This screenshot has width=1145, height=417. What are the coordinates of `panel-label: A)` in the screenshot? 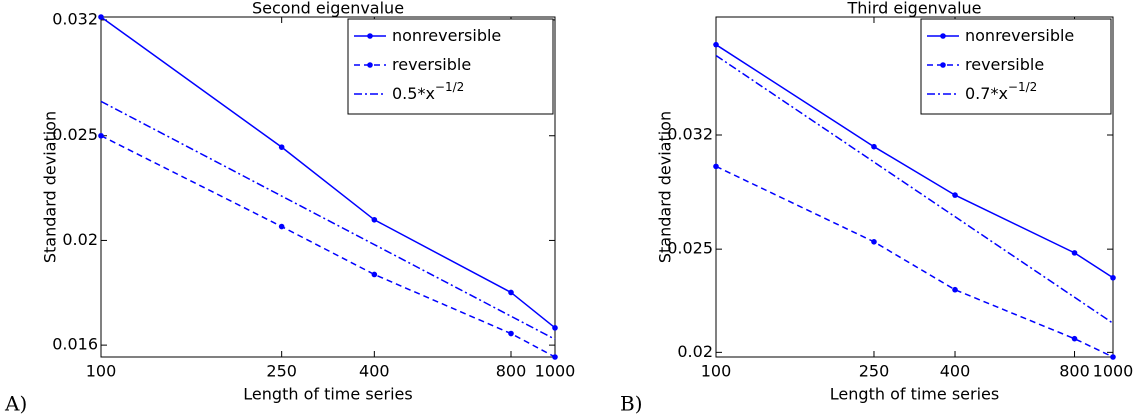 It's located at (15, 404).